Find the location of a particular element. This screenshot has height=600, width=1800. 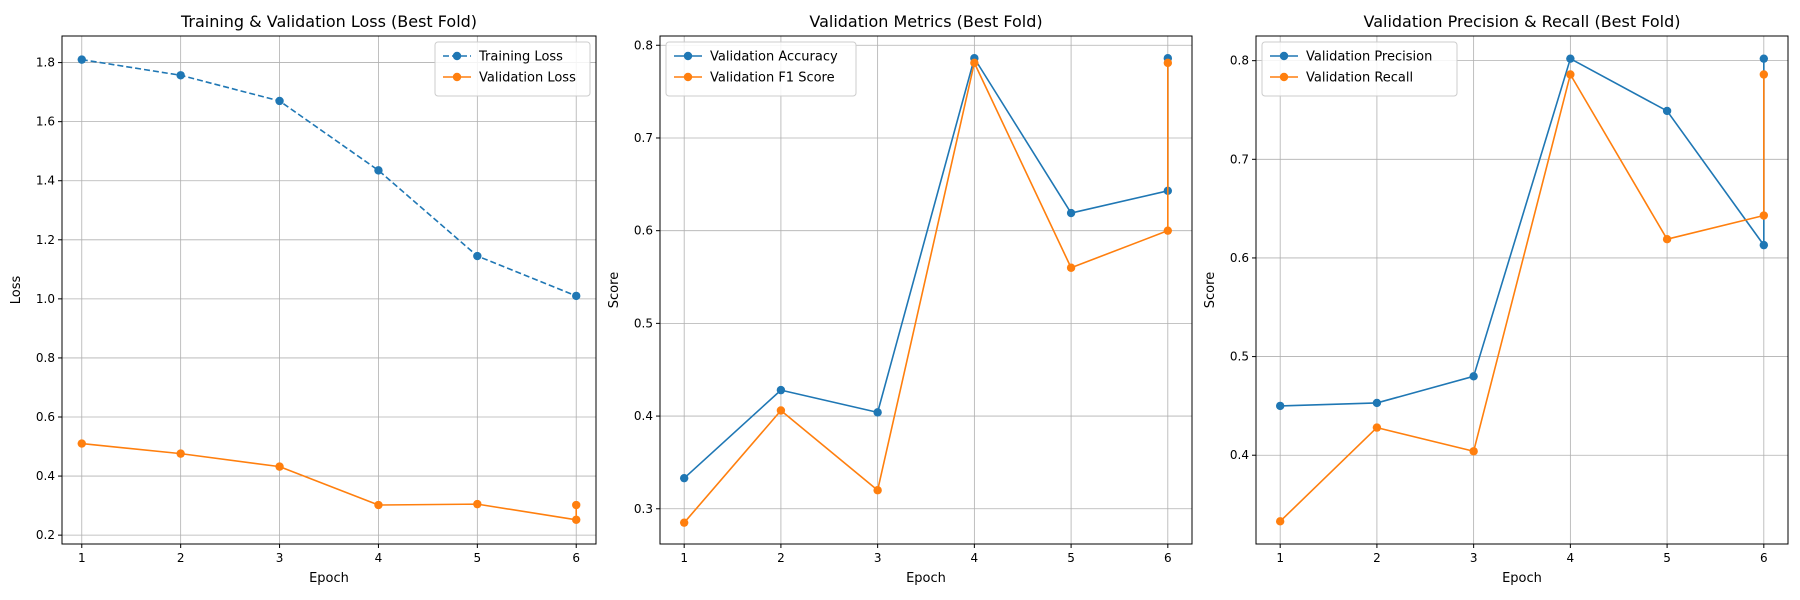

legend-label: Validation F1 Score is located at coordinates (772, 78).